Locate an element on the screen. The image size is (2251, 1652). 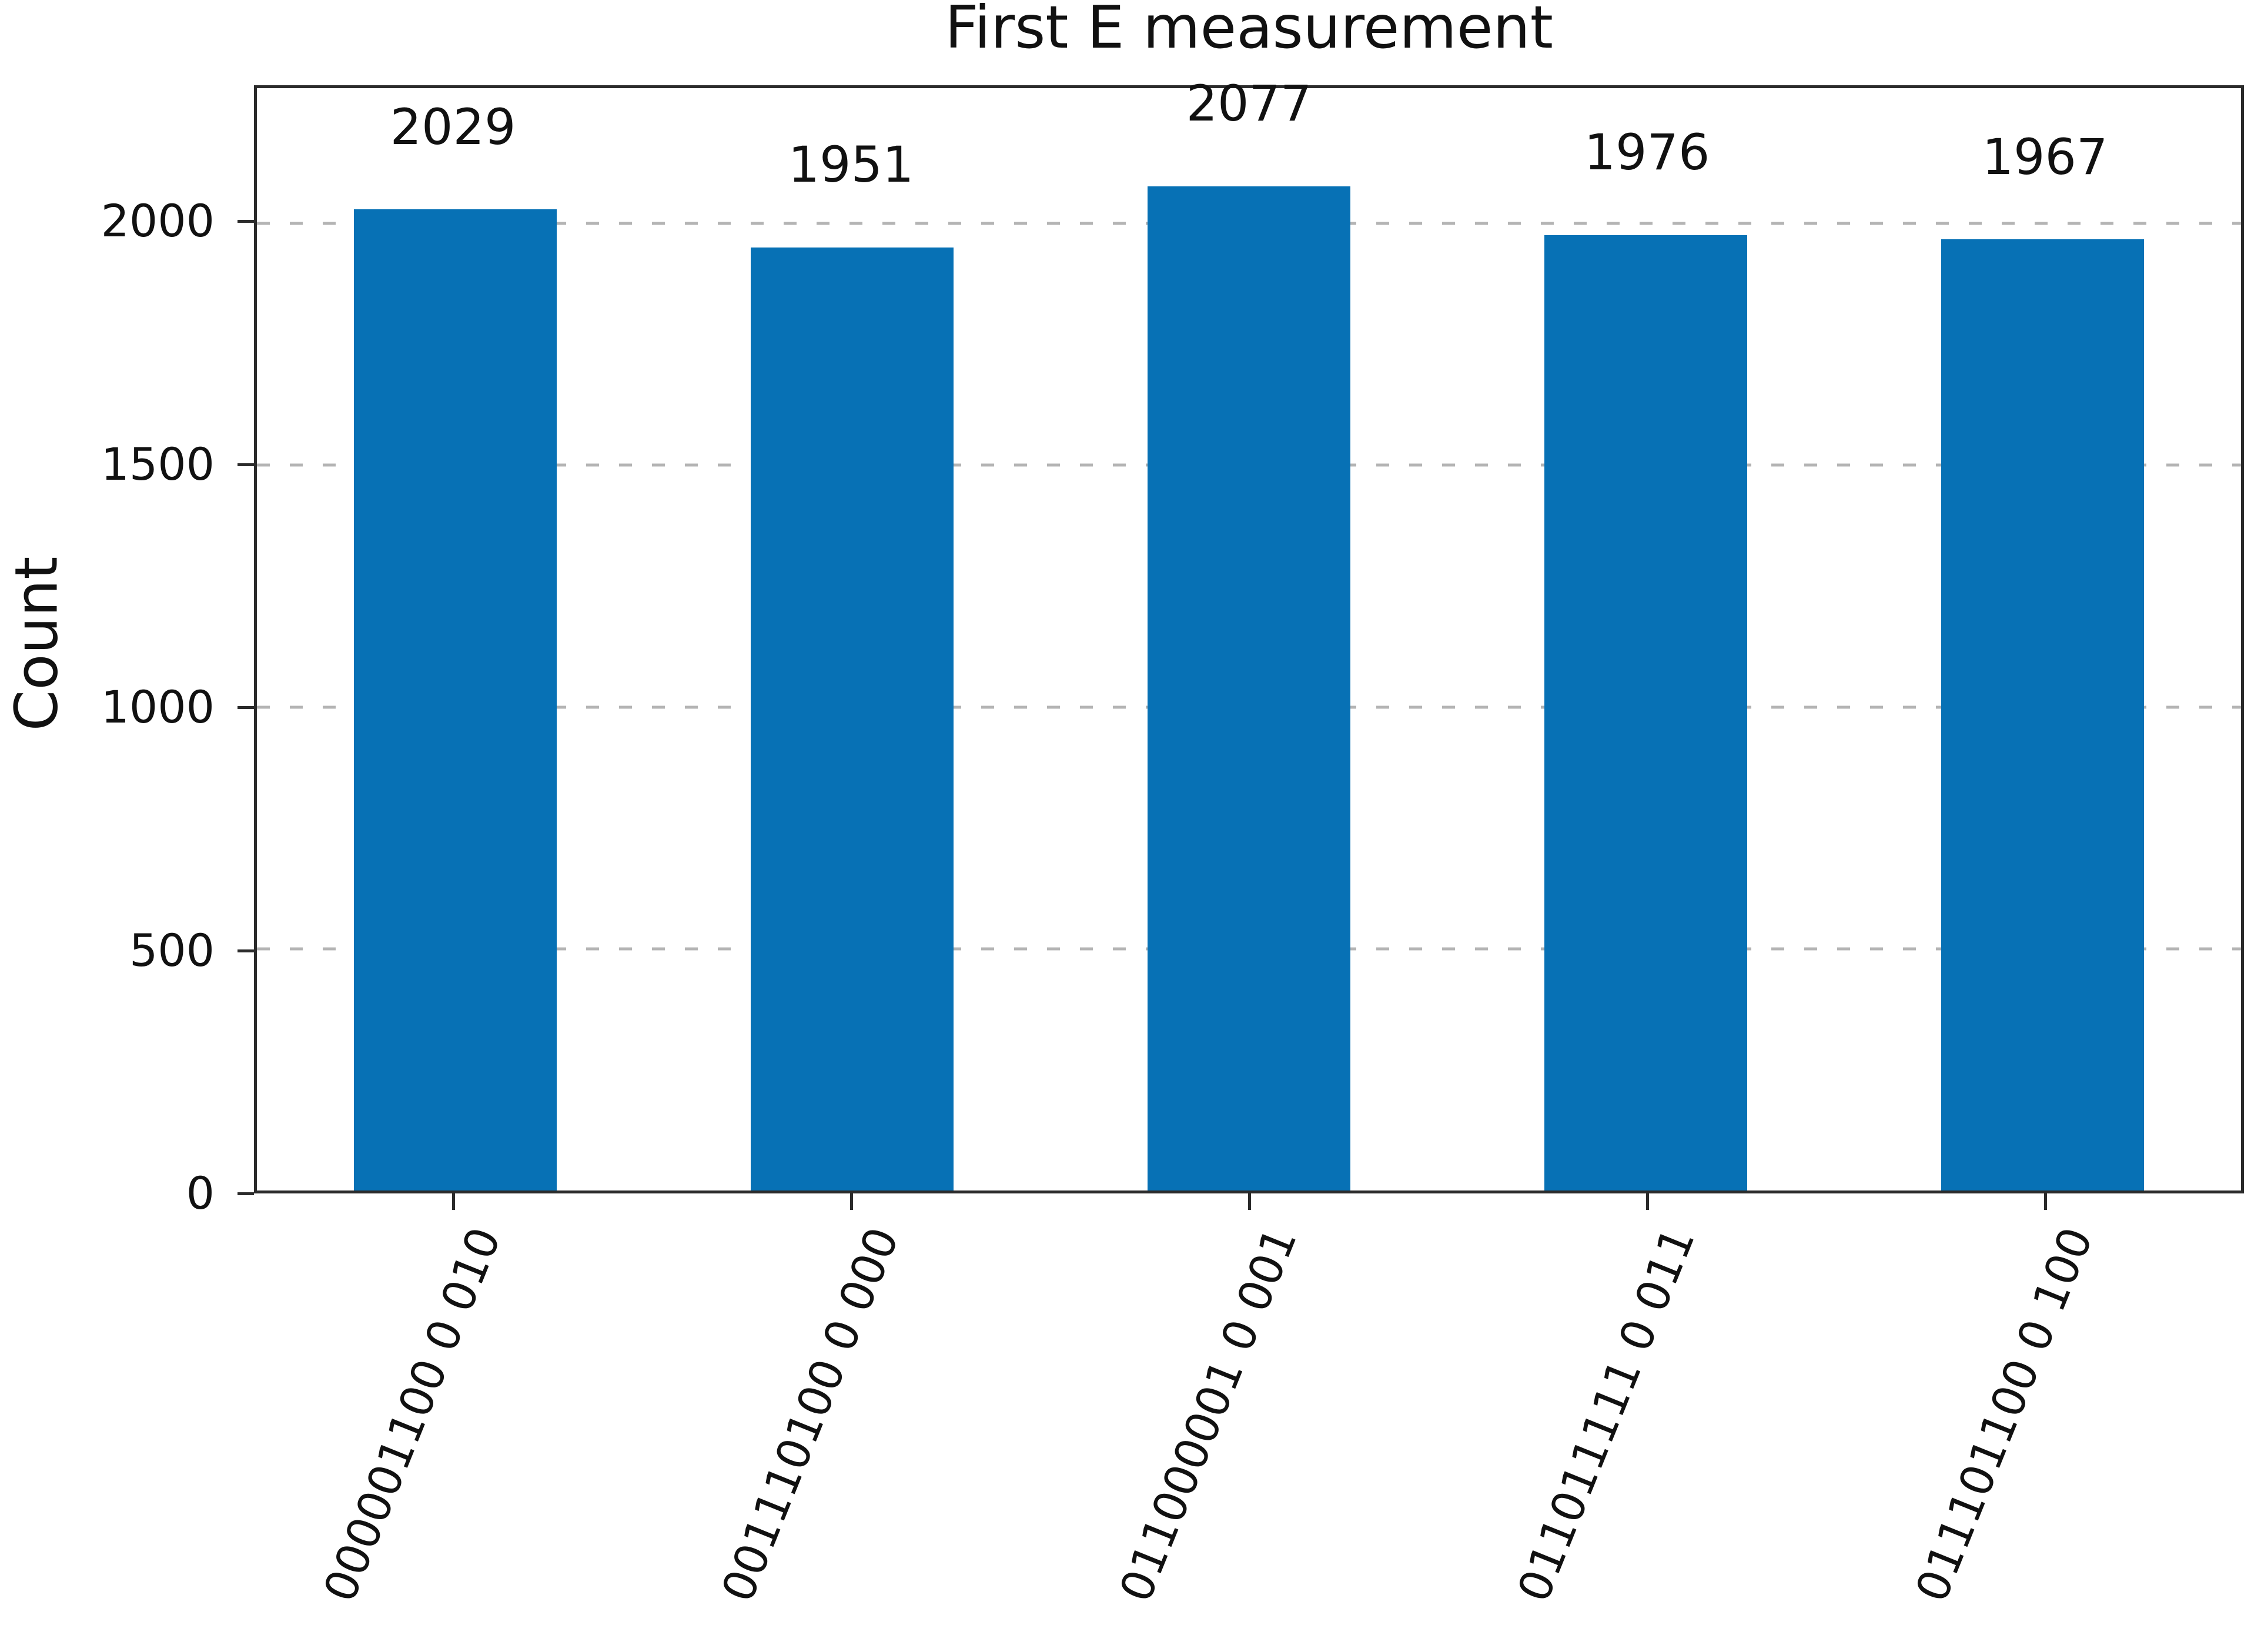
x-tick-label: 011011111 0 011 is located at coordinates (1606, 1415).